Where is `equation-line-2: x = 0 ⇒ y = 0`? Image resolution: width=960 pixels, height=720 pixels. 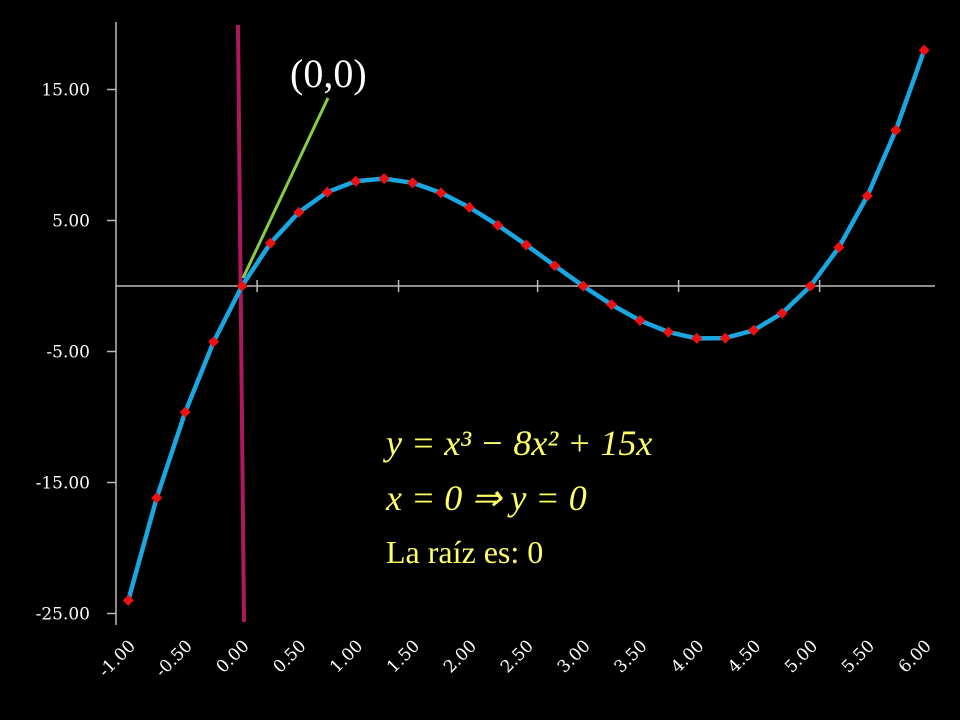
equation-line-2: x = 0 ⇒ y = 0 is located at coordinates (486, 498).